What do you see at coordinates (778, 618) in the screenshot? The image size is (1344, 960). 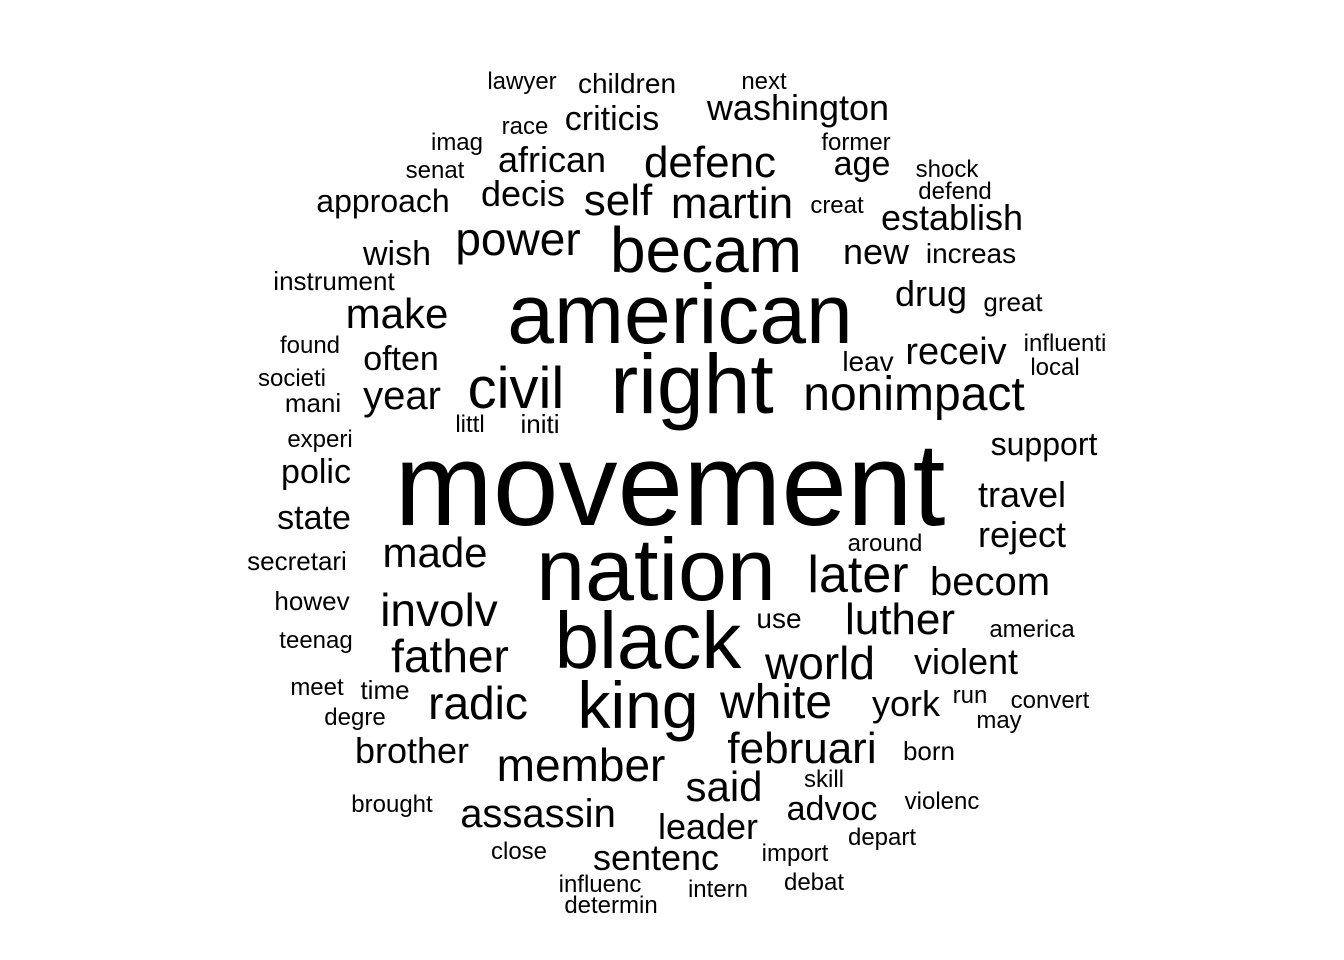 I see `word-use: use` at bounding box center [778, 618].